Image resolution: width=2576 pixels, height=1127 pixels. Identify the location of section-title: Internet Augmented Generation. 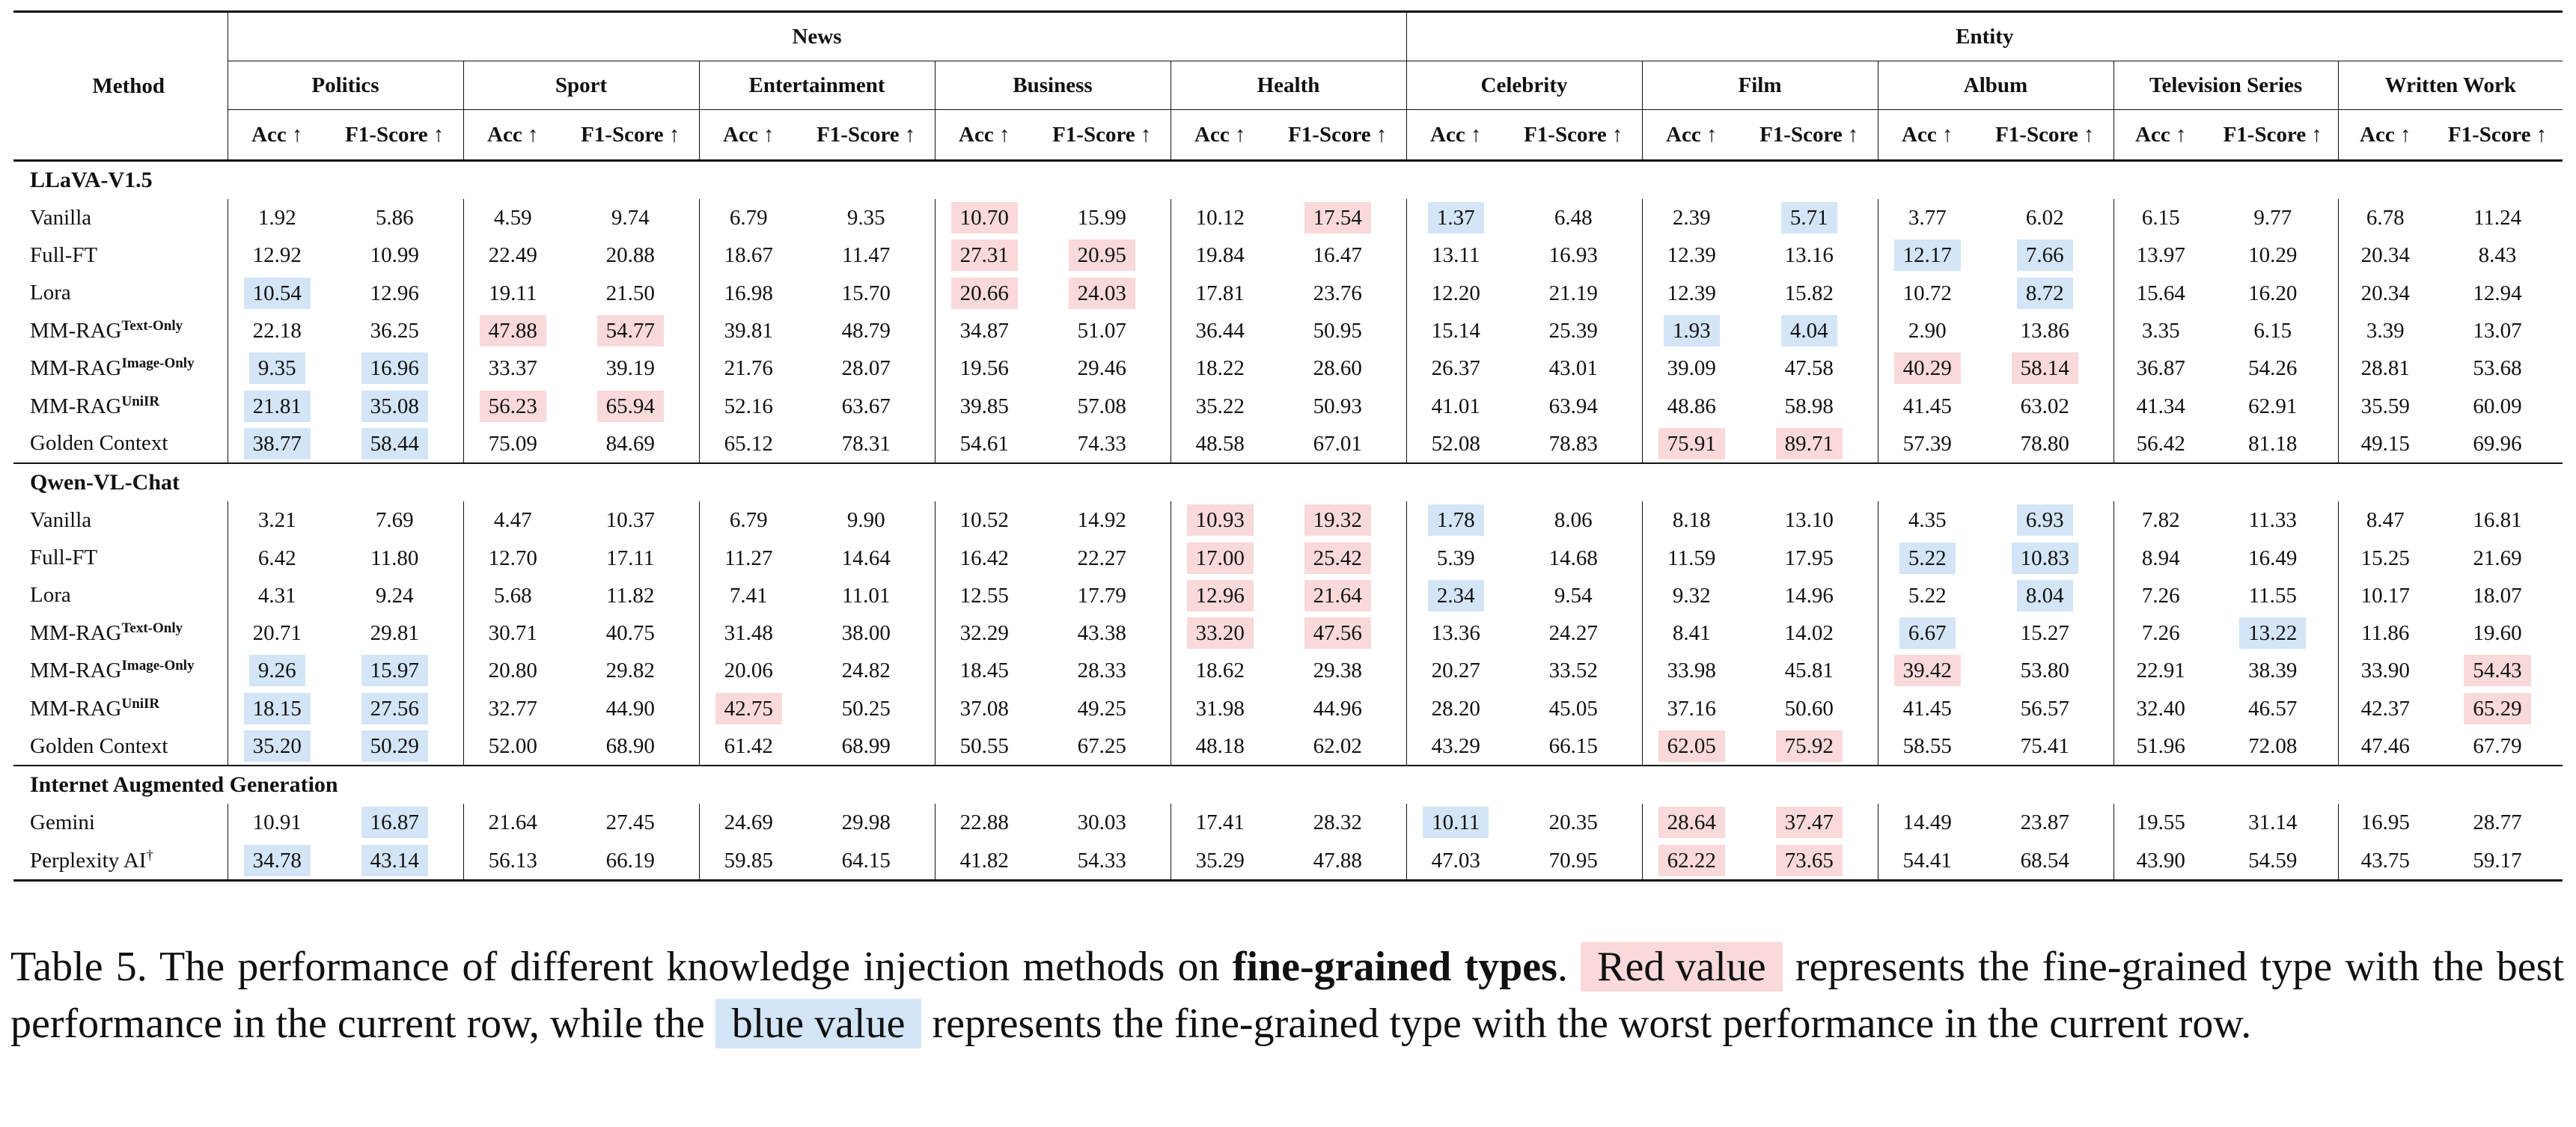
(1288, 784).